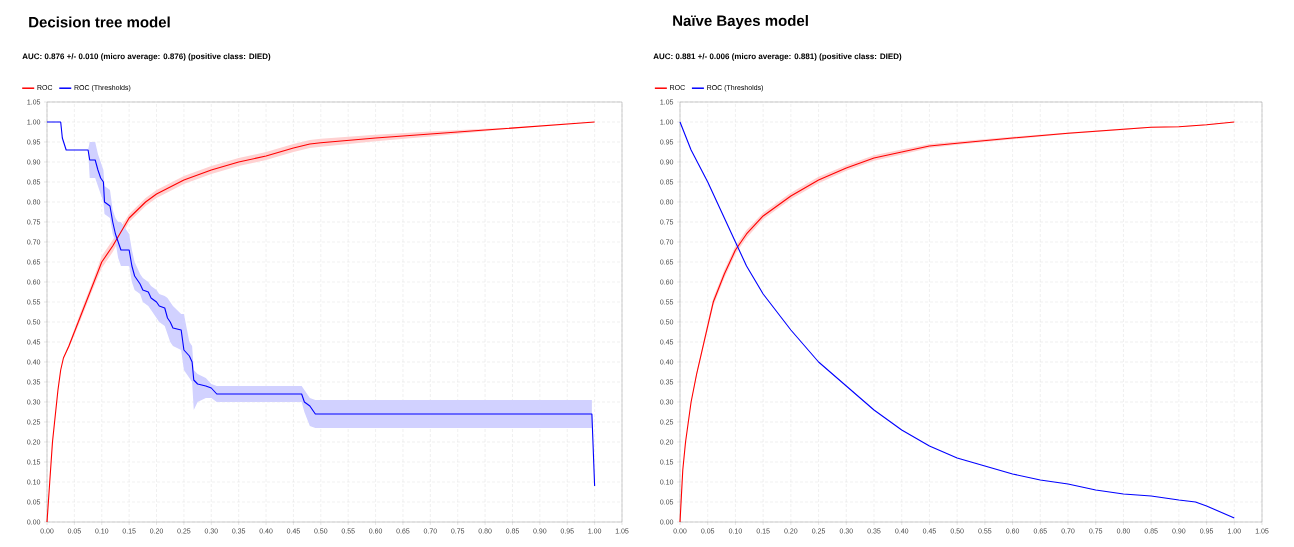 Image resolution: width=1294 pixels, height=547 pixels. Describe the element at coordinates (740, 22) in the screenshot. I see `chart-title: Naïve Bayes model` at that location.